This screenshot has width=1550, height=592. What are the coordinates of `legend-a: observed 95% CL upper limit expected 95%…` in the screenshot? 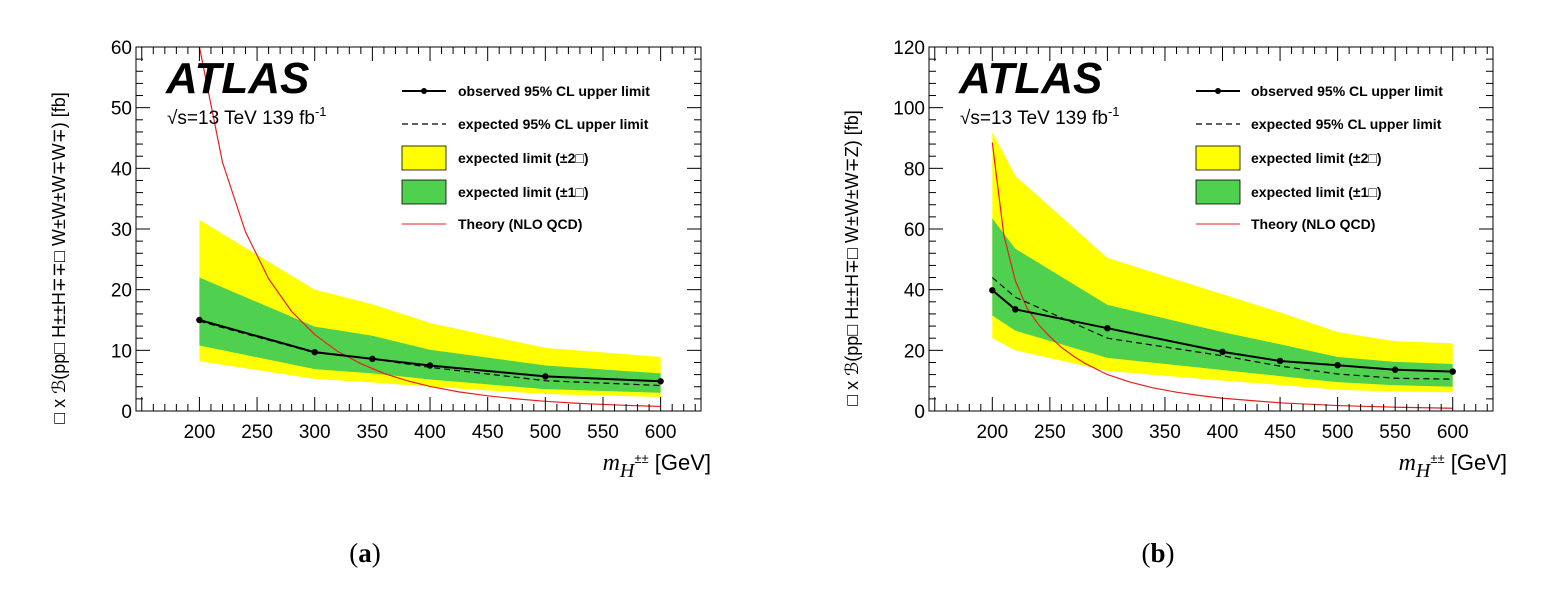 It's located at (525, 157).